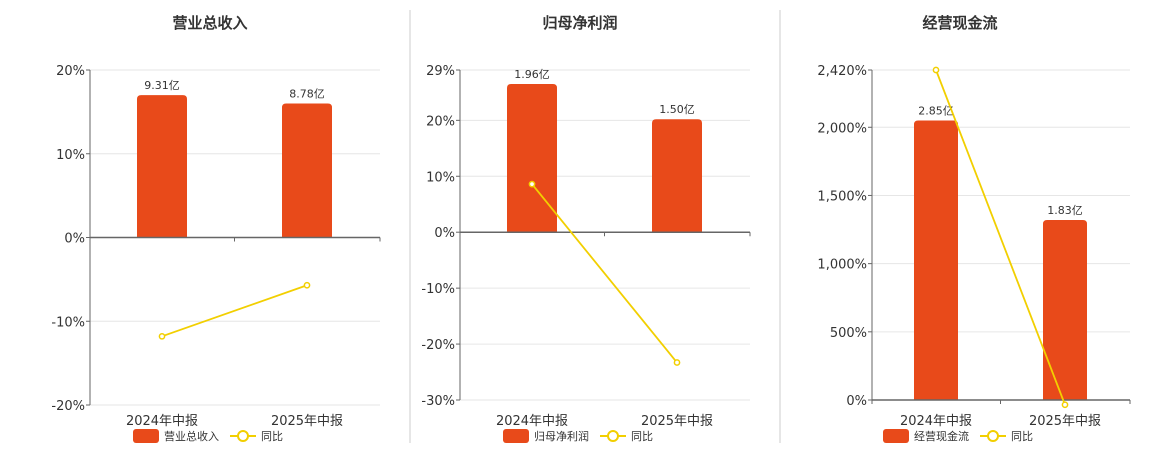 The image size is (1160, 450). Describe the element at coordinates (579, 23) in the screenshot. I see `chart-title: 归母净利润` at that location.